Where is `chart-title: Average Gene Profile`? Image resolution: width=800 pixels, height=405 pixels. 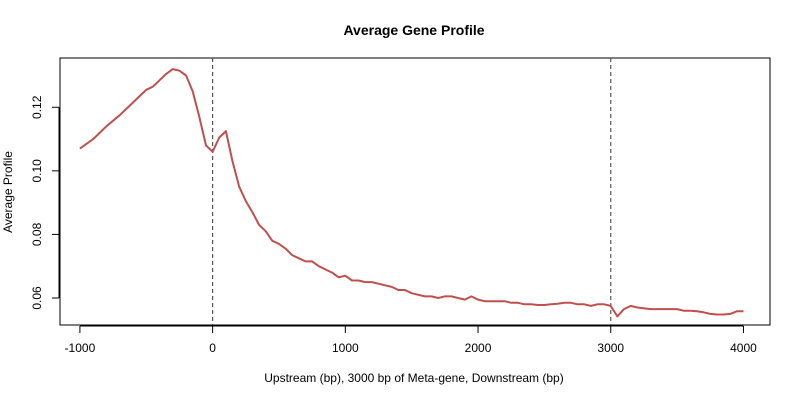
chart-title: Average Gene Profile is located at coordinates (413, 30).